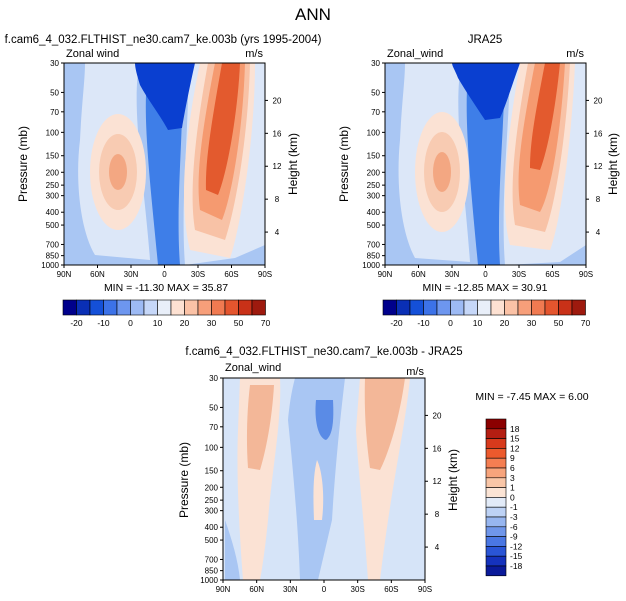 This screenshot has height=601, width=626. What do you see at coordinates (396, 323) in the screenshot?
I see `colorbar-label: -20` at bounding box center [396, 323].